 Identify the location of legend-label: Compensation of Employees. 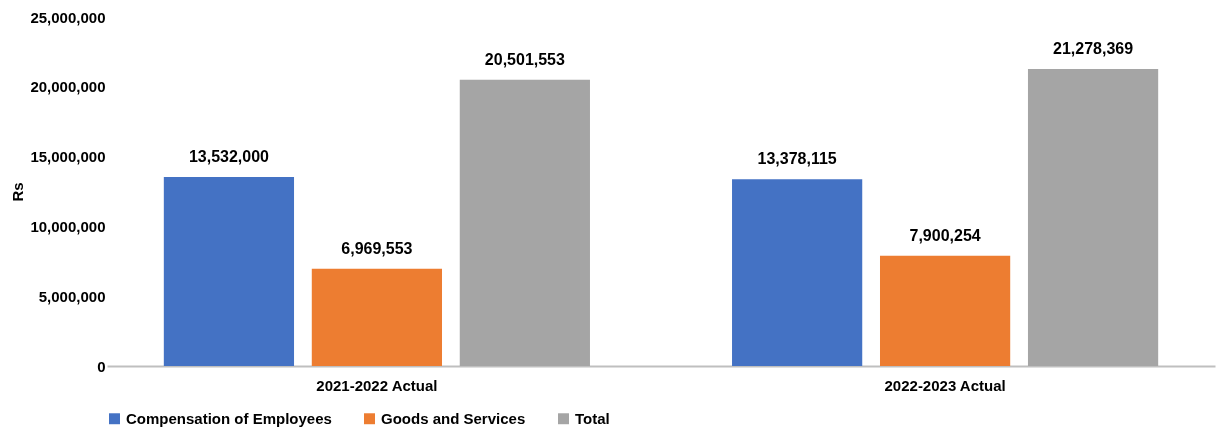
(229, 418).